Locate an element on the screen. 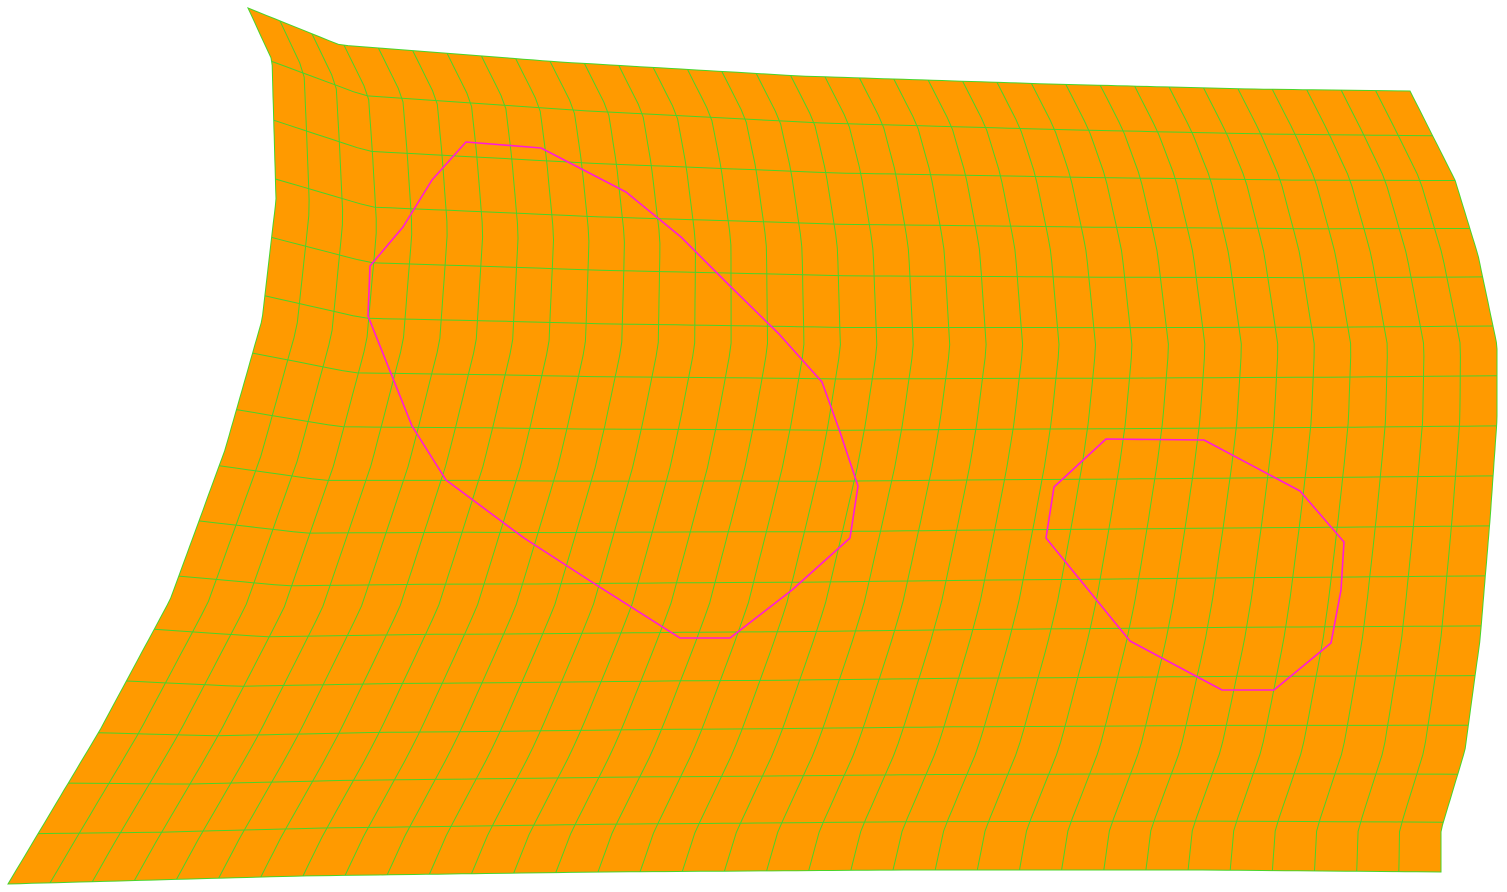 This screenshot has height=892, width=1507. small-trim-loop is located at coordinates (1195, 564).